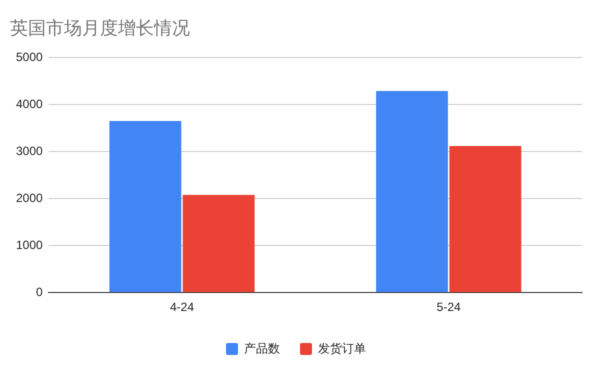 Image resolution: width=600 pixels, height=371 pixels. Describe the element at coordinates (30, 245) in the screenshot. I see `y-tick-label: 1000` at that location.